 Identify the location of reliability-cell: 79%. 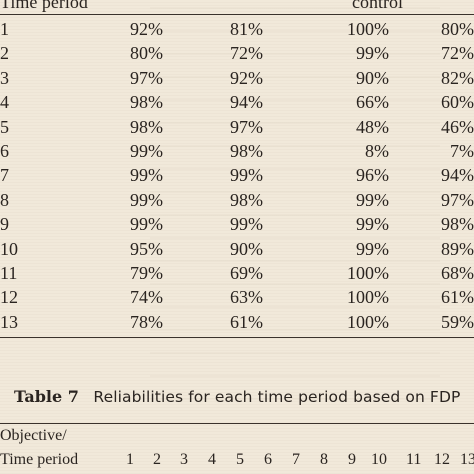
(146, 272).